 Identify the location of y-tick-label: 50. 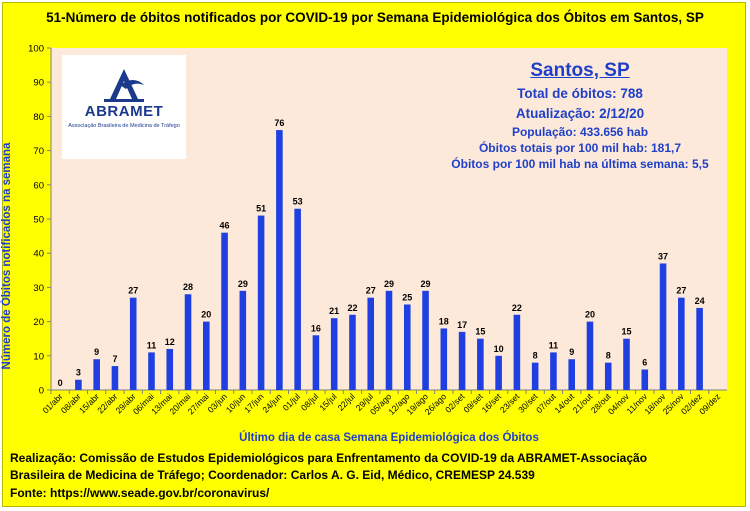
(38, 220).